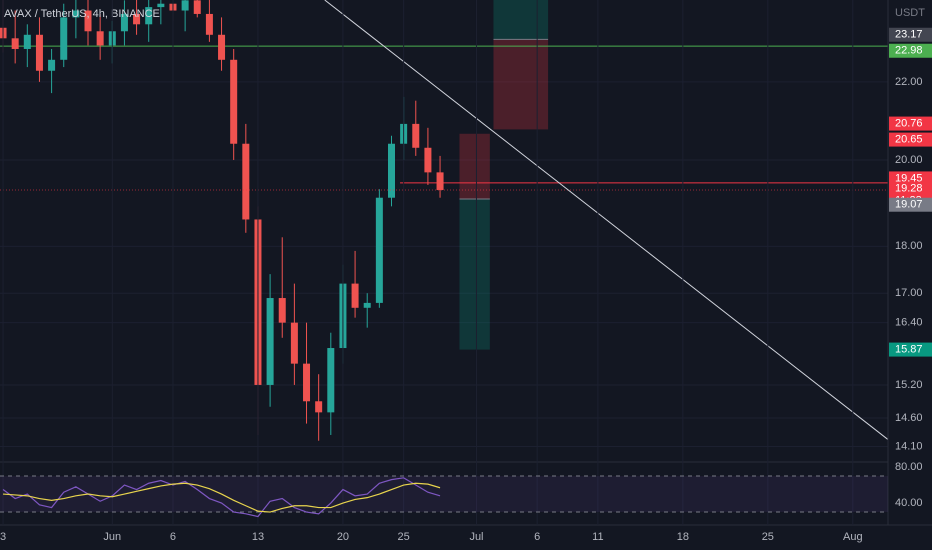 Image resolution: width=932 pixels, height=550 pixels. I want to click on rsi-tick-label: 40.00, so click(909, 503).